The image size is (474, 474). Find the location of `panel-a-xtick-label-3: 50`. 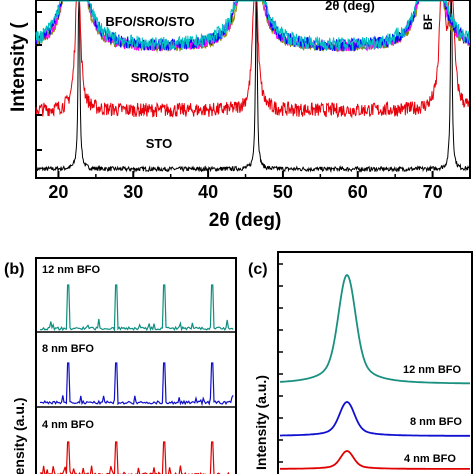

panel-a-xtick-label-3: 50 is located at coordinates (283, 192).